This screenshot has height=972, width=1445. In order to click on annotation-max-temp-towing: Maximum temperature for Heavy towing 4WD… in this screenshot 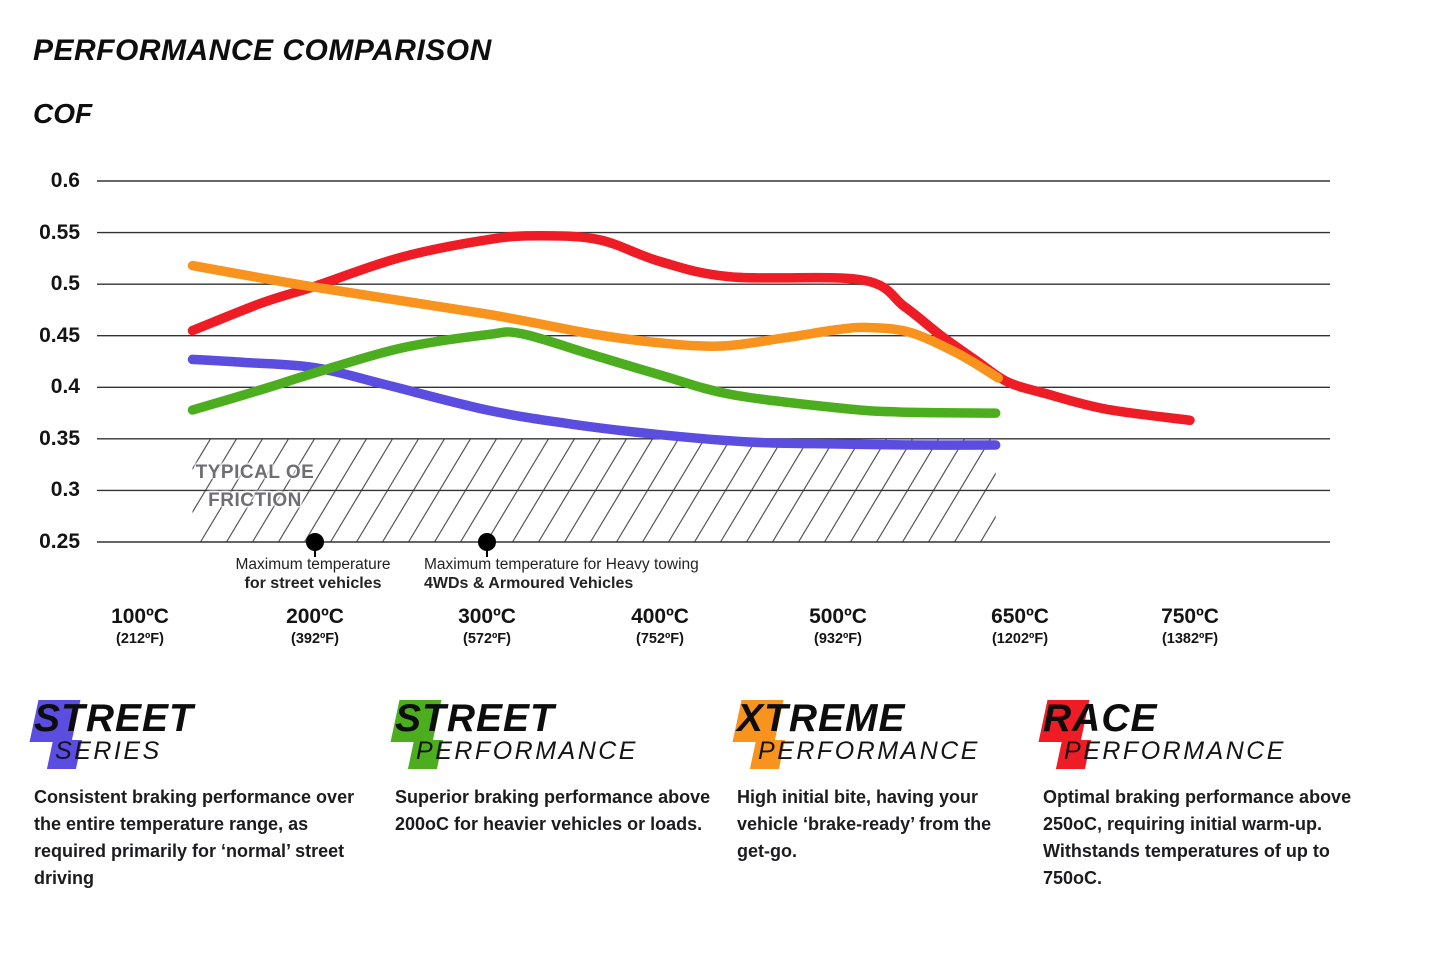, I will do `click(584, 574)`.